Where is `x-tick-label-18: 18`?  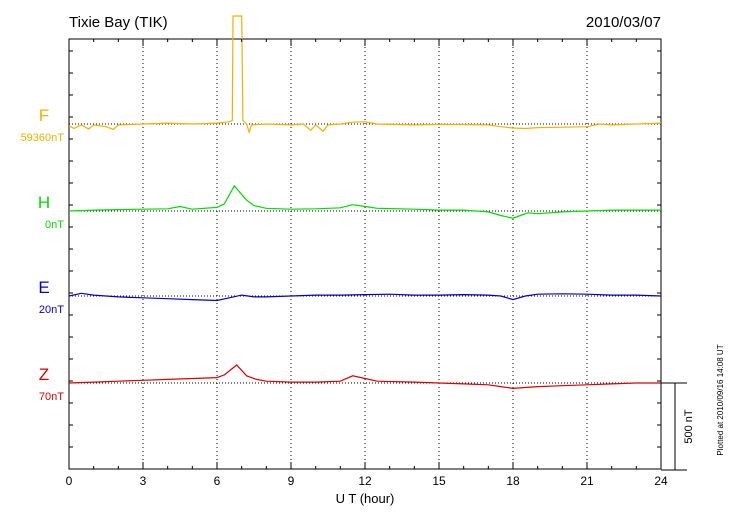 x-tick-label-18: 18 is located at coordinates (513, 481).